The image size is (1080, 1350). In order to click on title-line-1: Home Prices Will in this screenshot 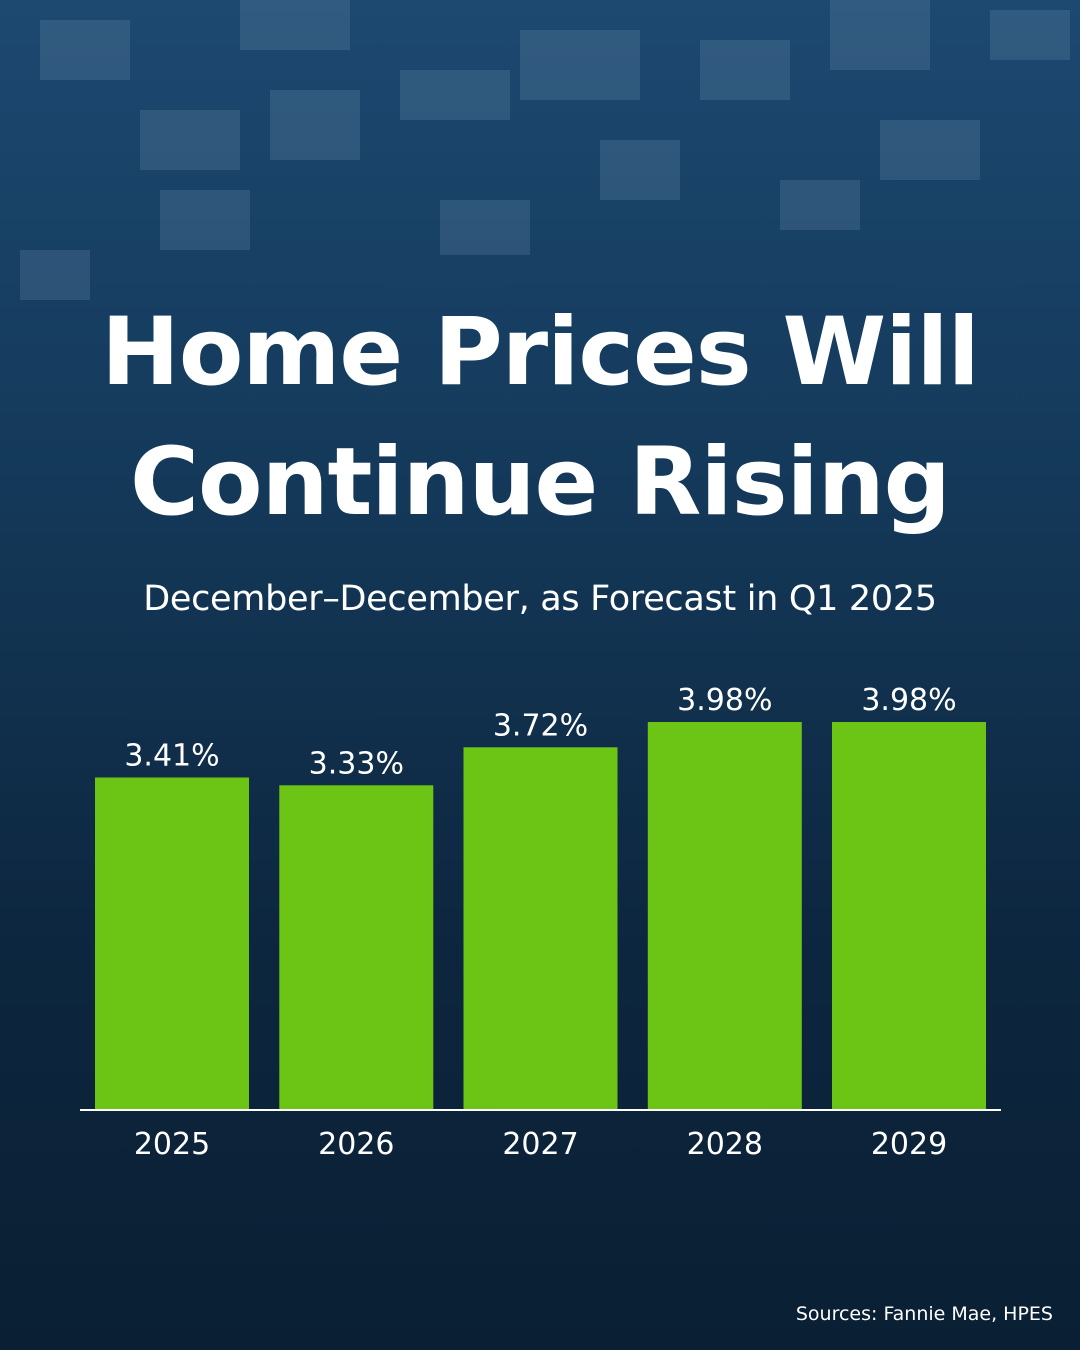, I will do `click(540, 352)`.